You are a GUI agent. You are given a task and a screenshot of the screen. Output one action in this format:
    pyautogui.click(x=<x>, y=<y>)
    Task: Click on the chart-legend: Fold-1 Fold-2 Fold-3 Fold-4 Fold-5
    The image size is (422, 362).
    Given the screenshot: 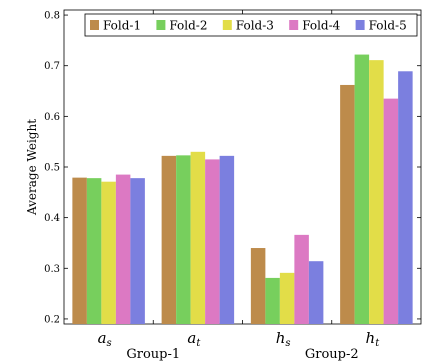 What is the action you would take?
    pyautogui.click(x=251, y=25)
    